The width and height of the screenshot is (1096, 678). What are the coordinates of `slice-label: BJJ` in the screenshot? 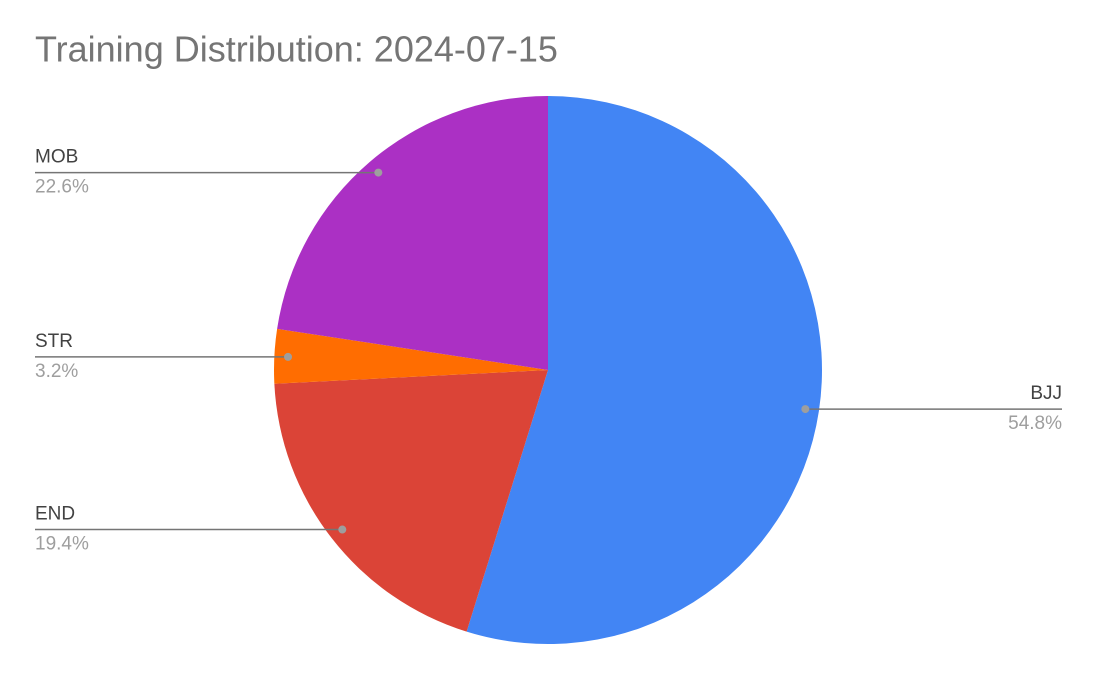 It's located at (1046, 393).